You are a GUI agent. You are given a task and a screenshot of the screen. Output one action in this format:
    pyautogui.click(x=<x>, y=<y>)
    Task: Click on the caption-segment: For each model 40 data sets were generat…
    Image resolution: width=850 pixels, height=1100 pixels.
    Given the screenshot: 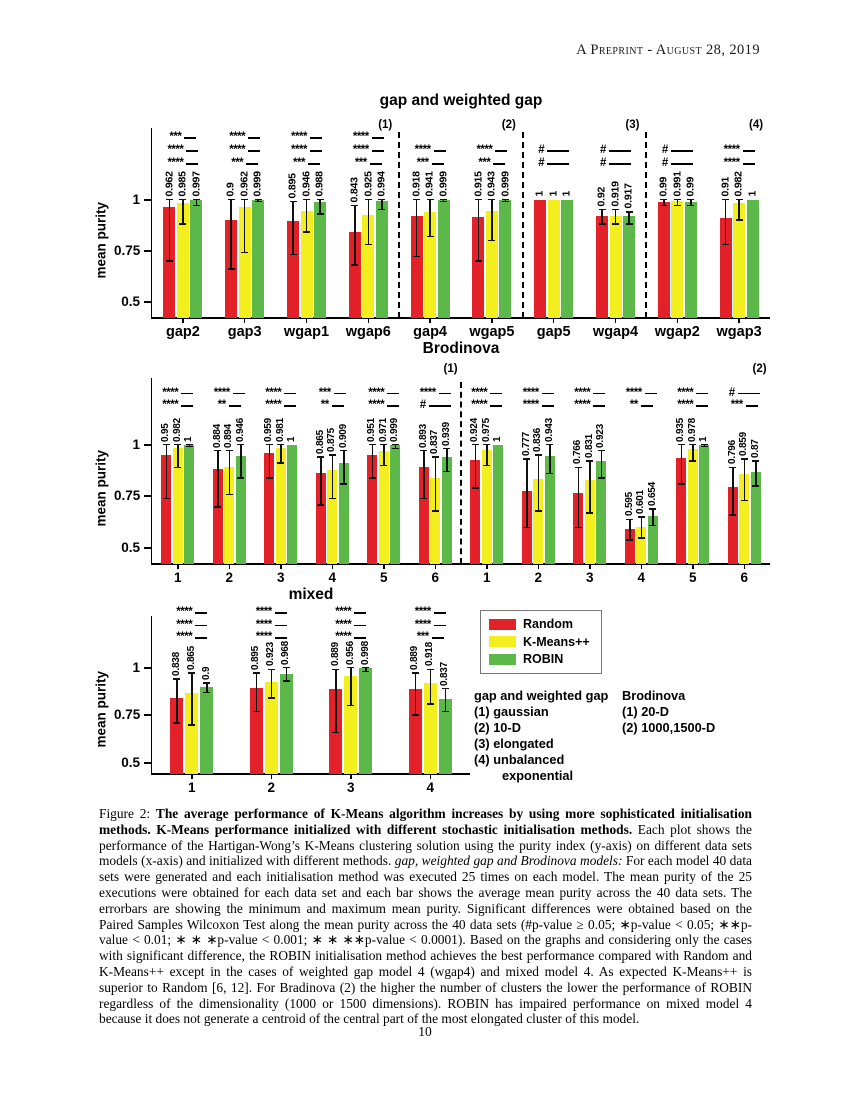 What is the action you would take?
    pyautogui.click(x=425, y=940)
    